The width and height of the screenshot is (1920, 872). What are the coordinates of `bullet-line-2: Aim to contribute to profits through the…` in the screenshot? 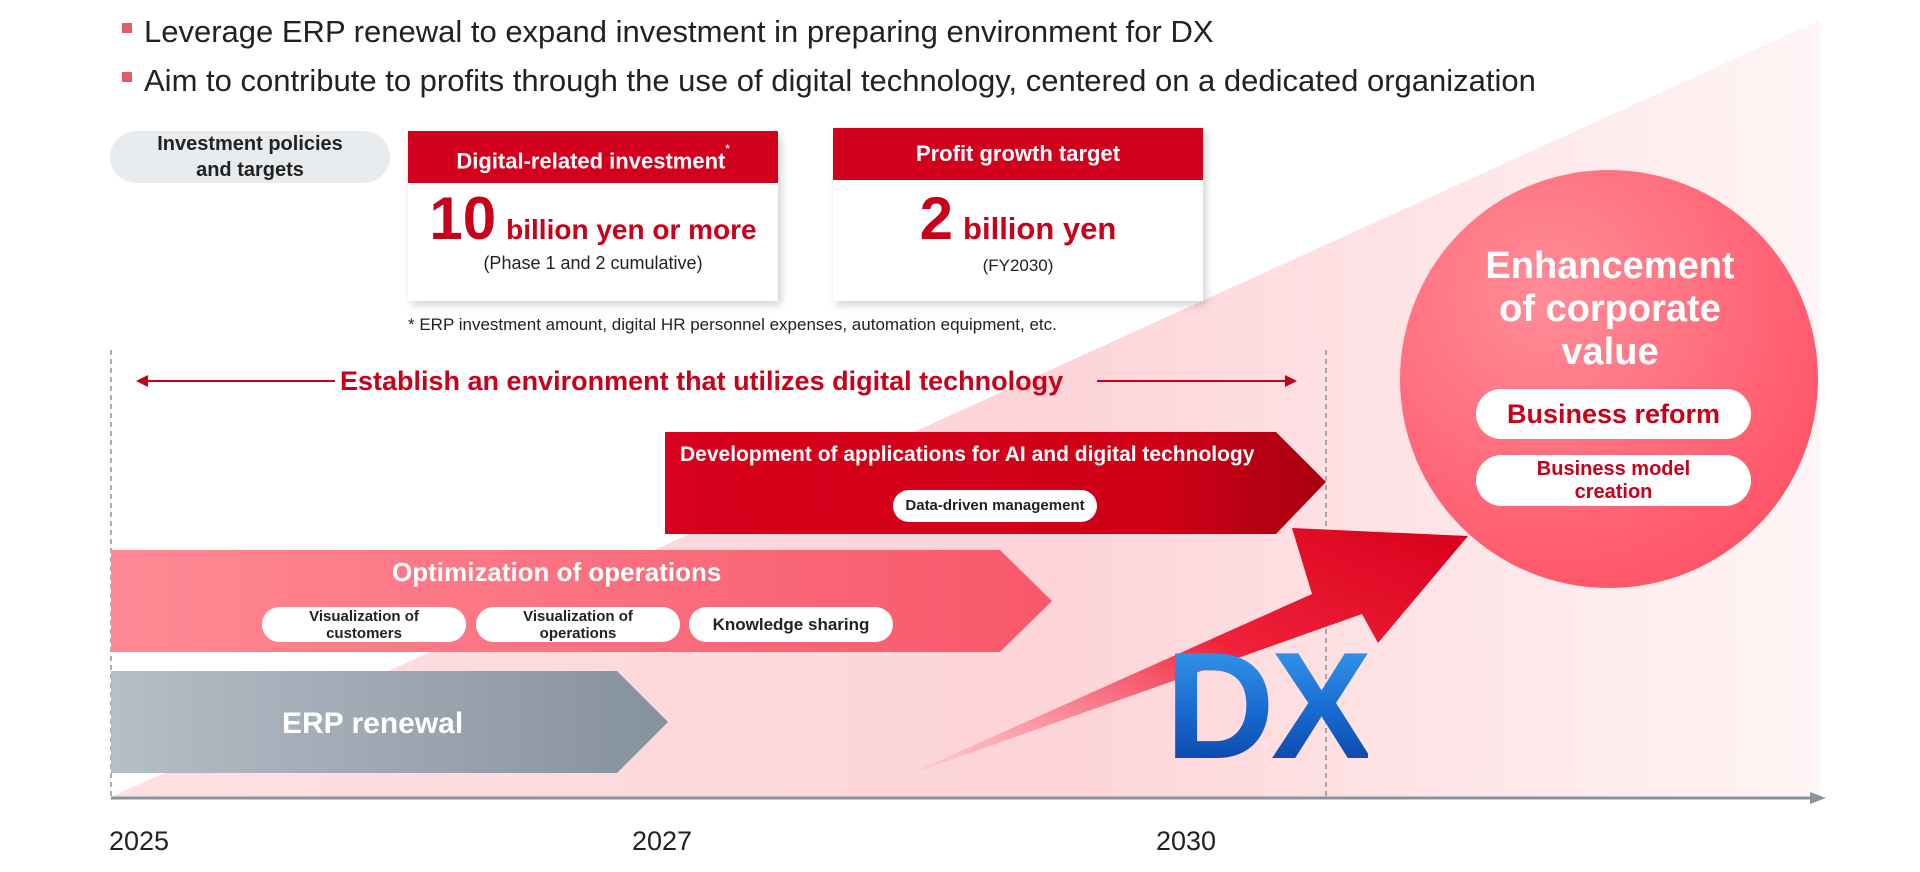 It's located at (829, 81).